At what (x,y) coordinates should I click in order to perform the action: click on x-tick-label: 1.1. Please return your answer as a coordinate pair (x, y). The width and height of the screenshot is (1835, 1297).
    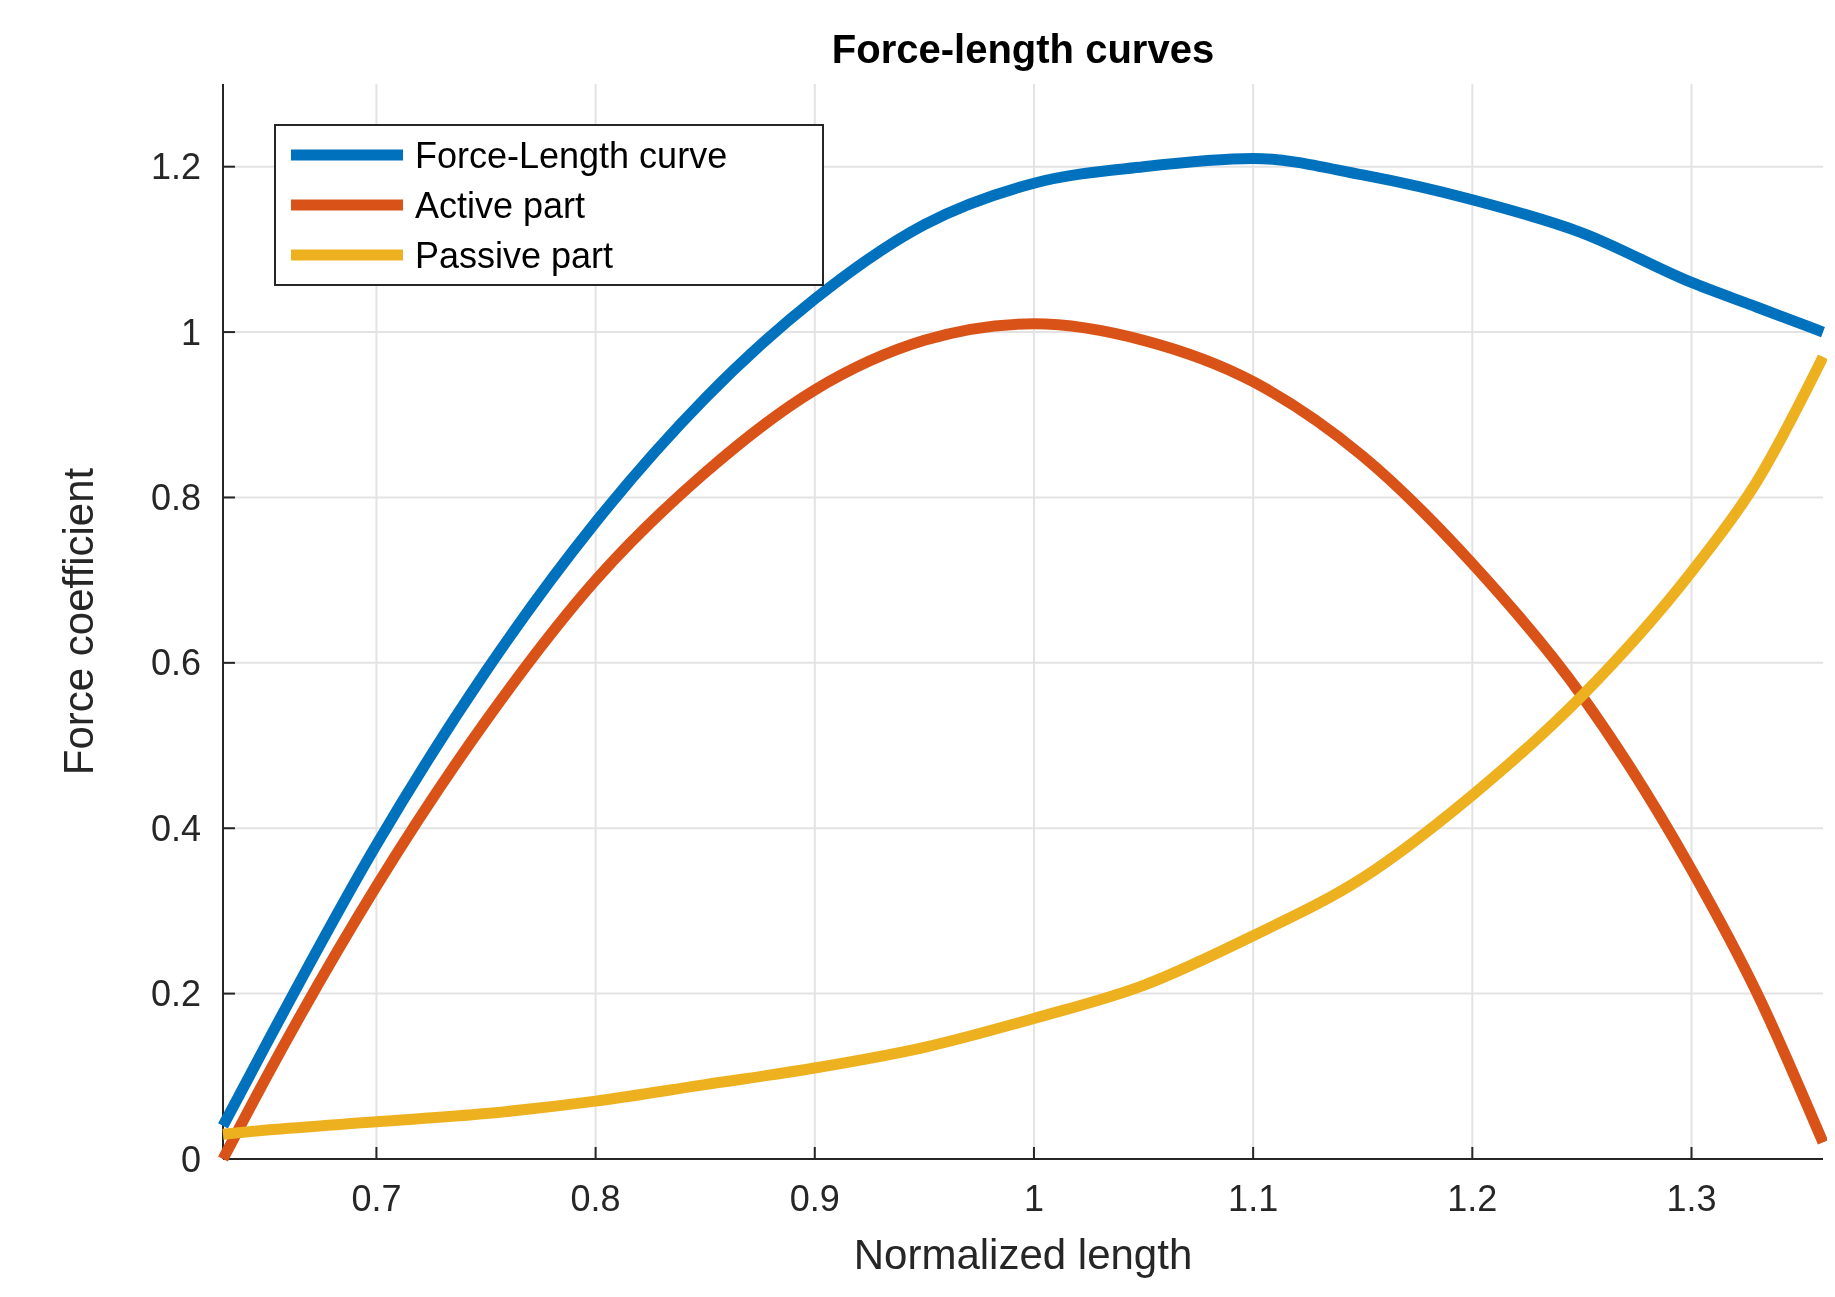
    Looking at the image, I should click on (1253, 1198).